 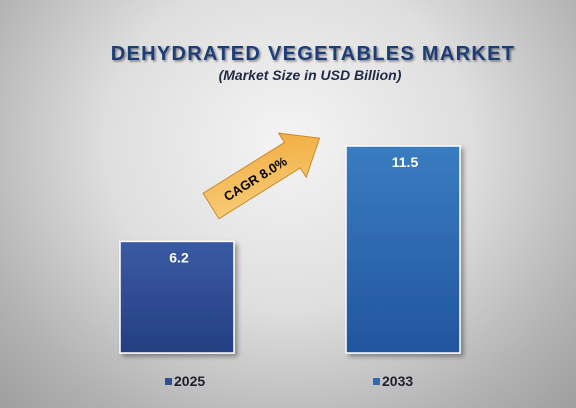 I want to click on legend: 2025 2033, so click(x=289, y=381).